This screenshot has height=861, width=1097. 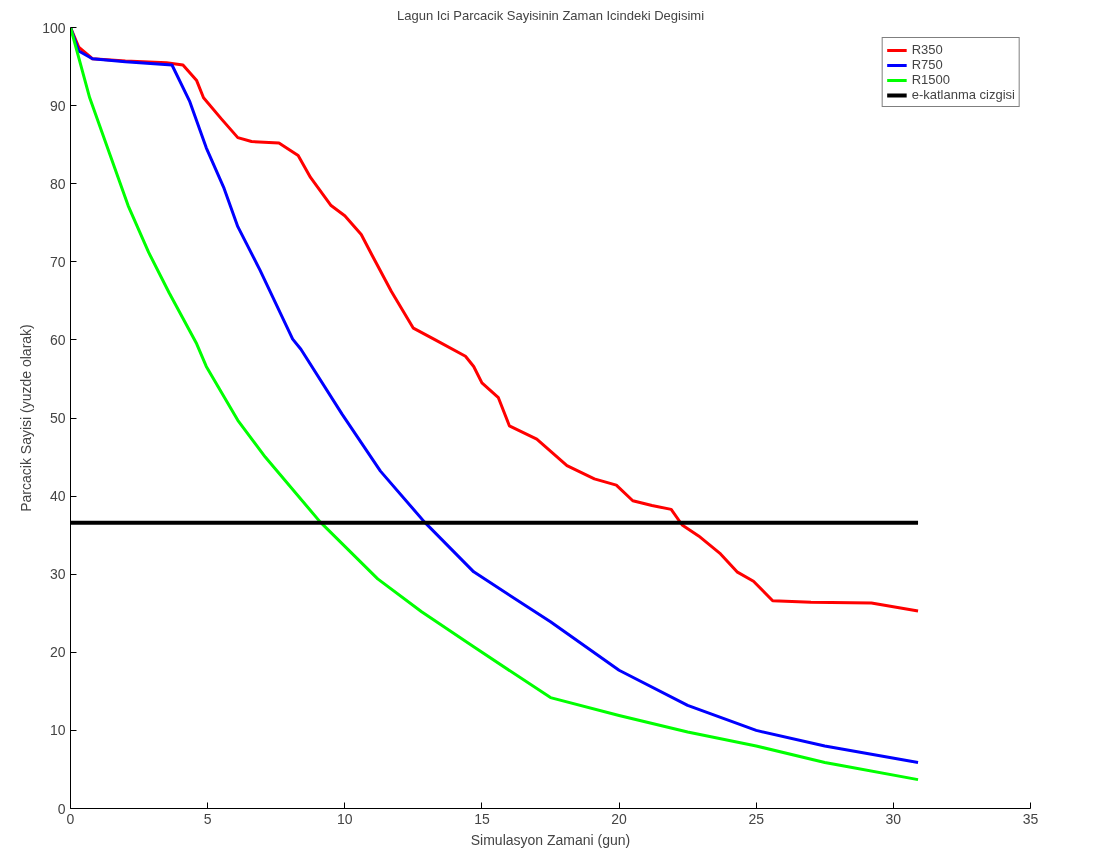 What do you see at coordinates (619, 818) in the screenshot?
I see `x-tick-label: 20` at bounding box center [619, 818].